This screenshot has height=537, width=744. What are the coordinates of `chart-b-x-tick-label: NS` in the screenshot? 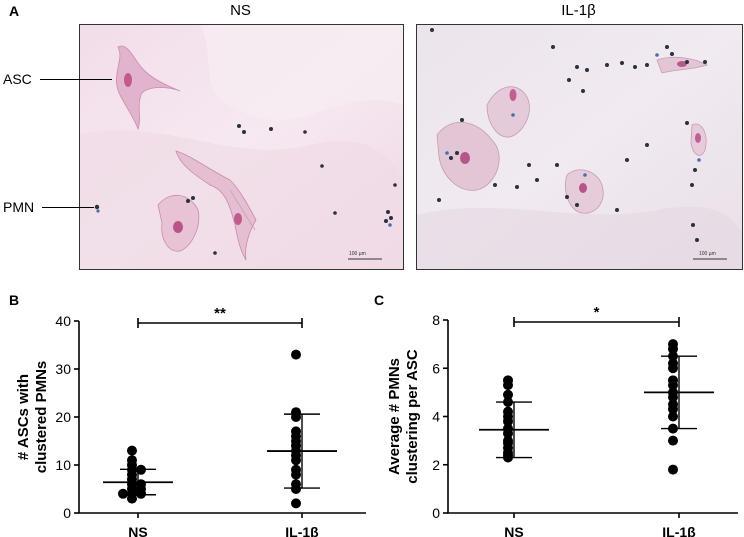 It's located at (137, 530).